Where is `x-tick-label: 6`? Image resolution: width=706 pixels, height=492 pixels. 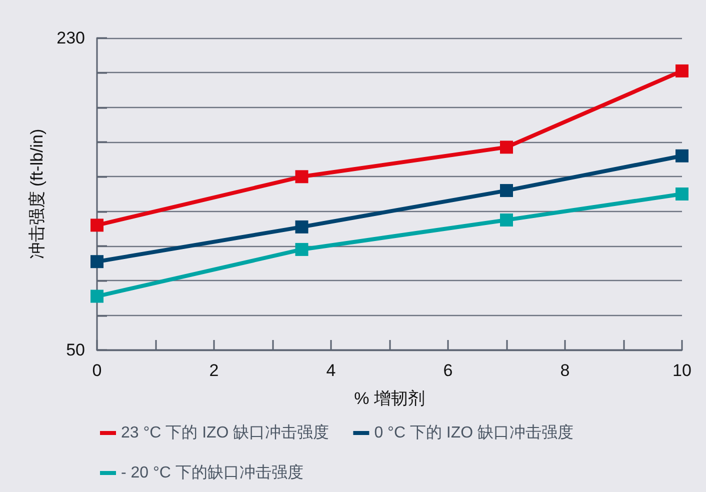 x-tick-label: 6 is located at coordinates (448, 370).